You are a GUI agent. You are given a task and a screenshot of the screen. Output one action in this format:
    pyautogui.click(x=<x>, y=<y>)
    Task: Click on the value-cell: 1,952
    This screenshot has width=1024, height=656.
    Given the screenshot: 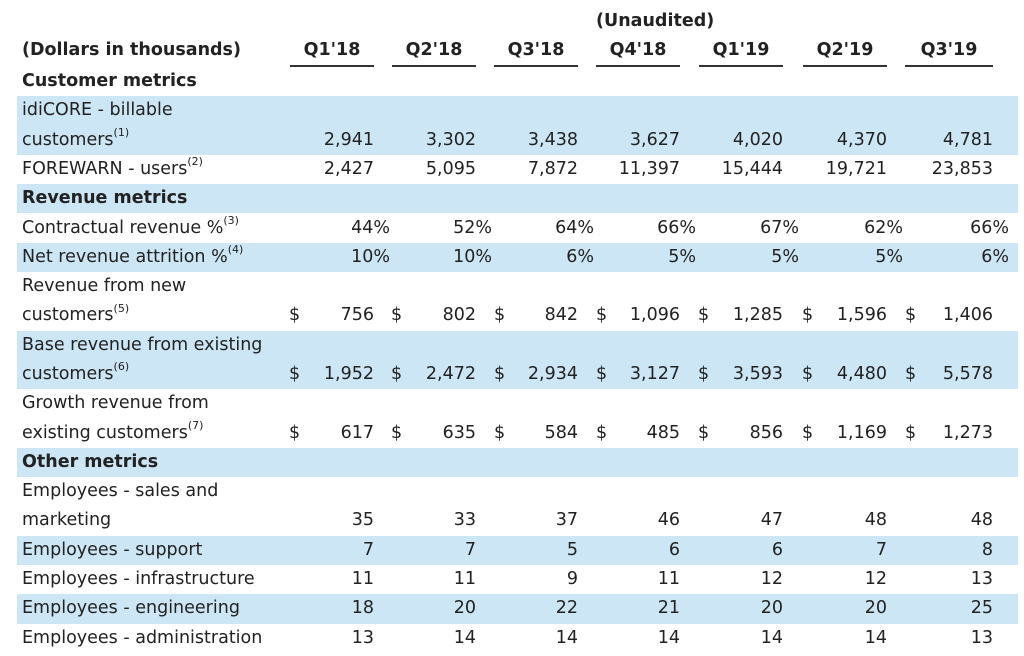 What is the action you would take?
    pyautogui.click(x=348, y=373)
    